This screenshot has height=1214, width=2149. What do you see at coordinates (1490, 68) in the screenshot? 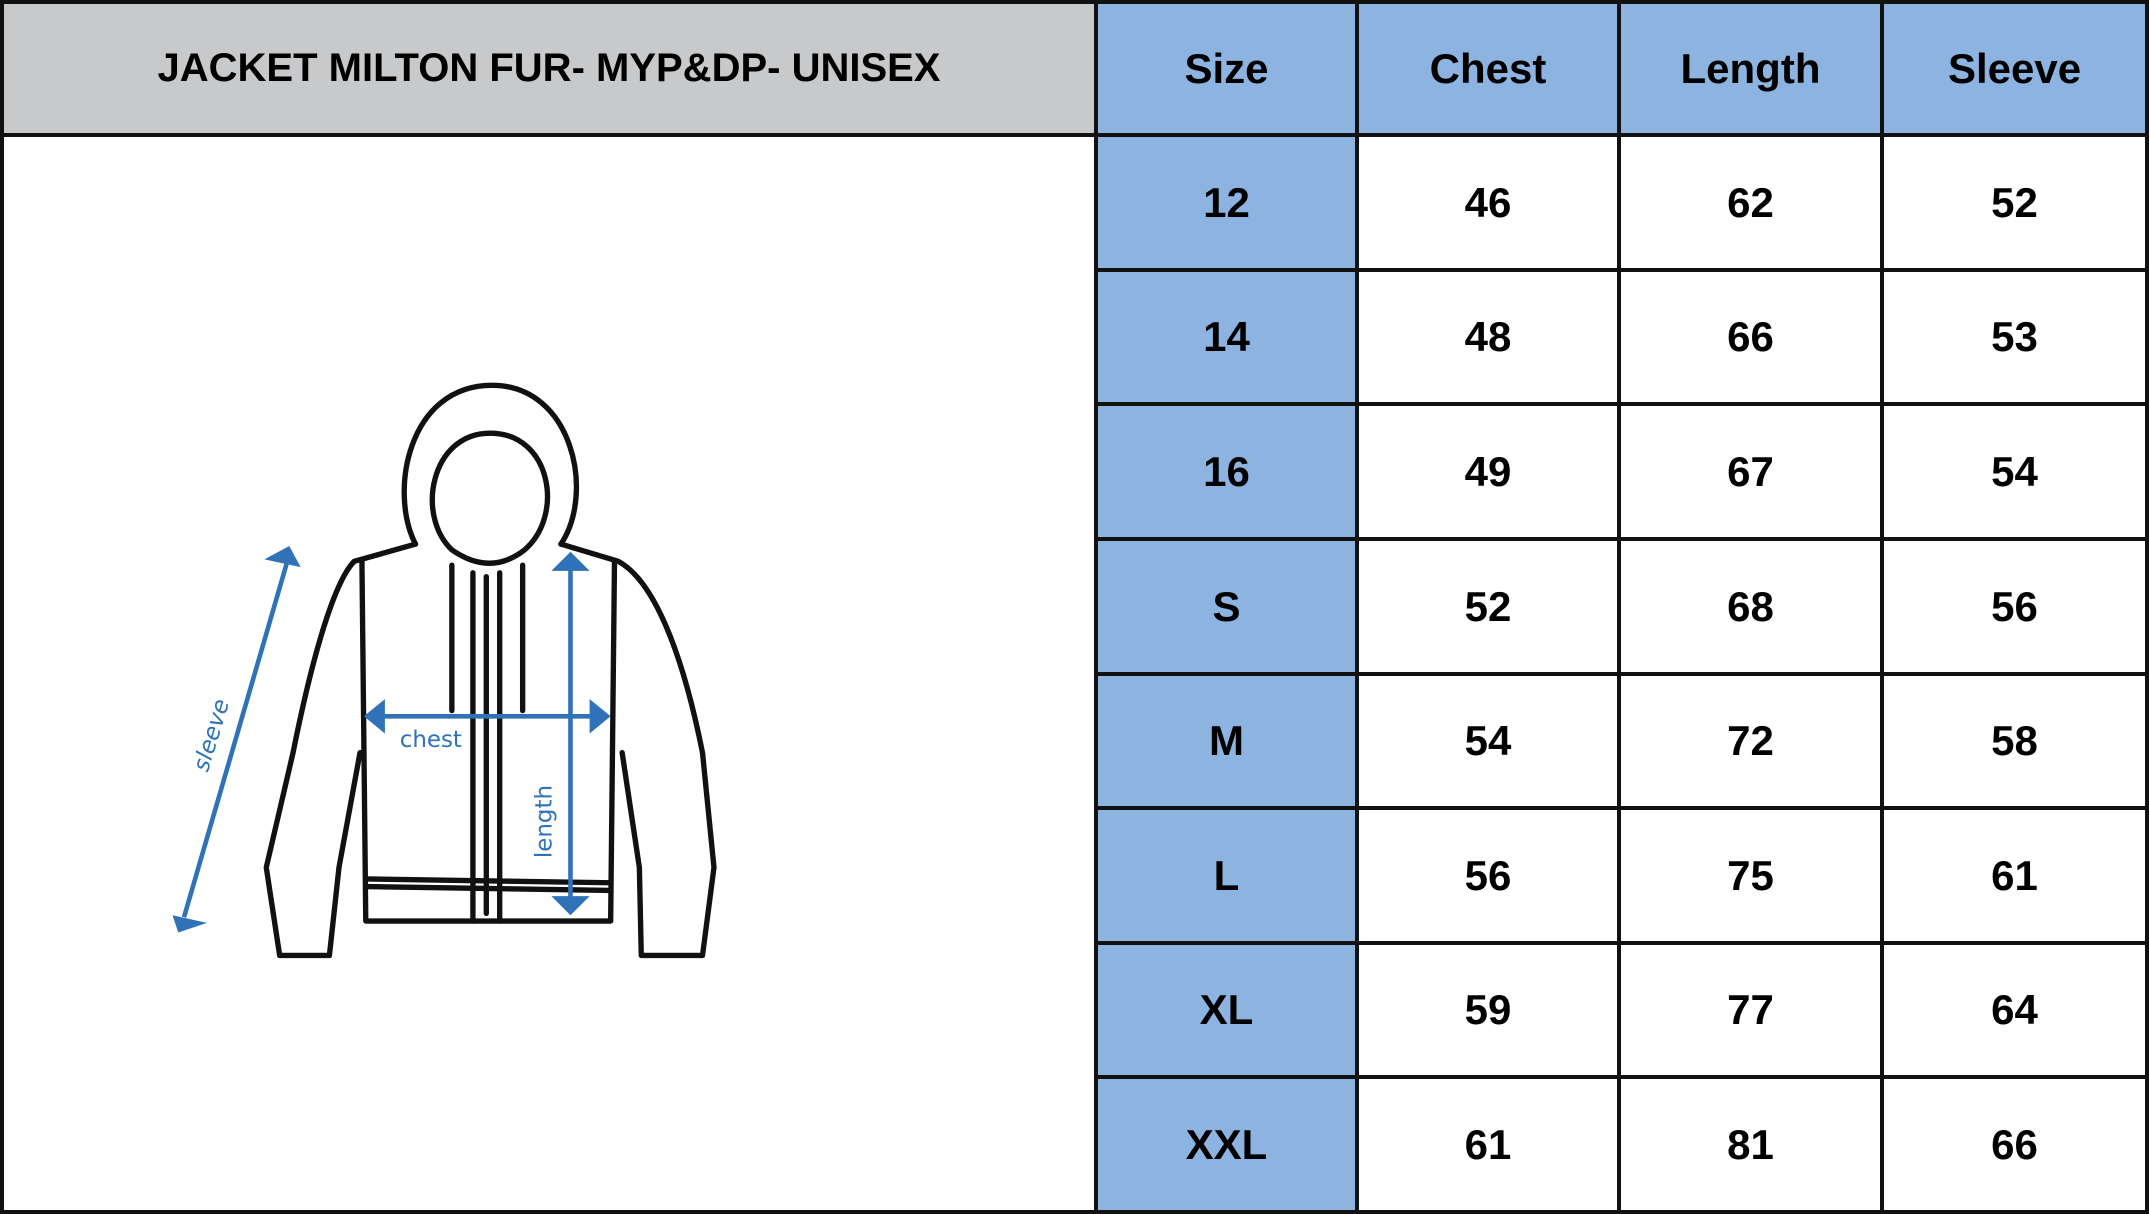
I see `column-header-chest: Chest` at bounding box center [1490, 68].